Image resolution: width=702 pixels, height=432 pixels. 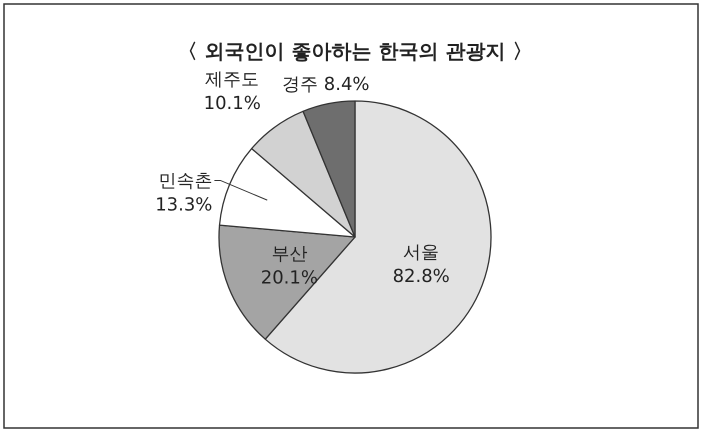 I want to click on data-label: 20.1%, so click(x=289, y=277).